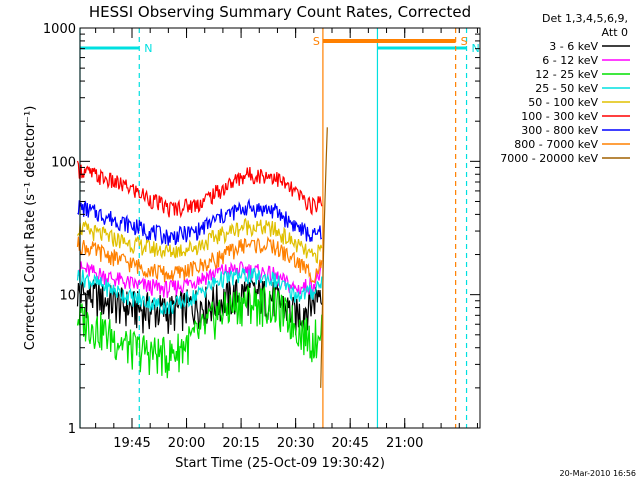 The image size is (640, 480). What do you see at coordinates (148, 48) in the screenshot?
I see `marker-label: N` at bounding box center [148, 48].